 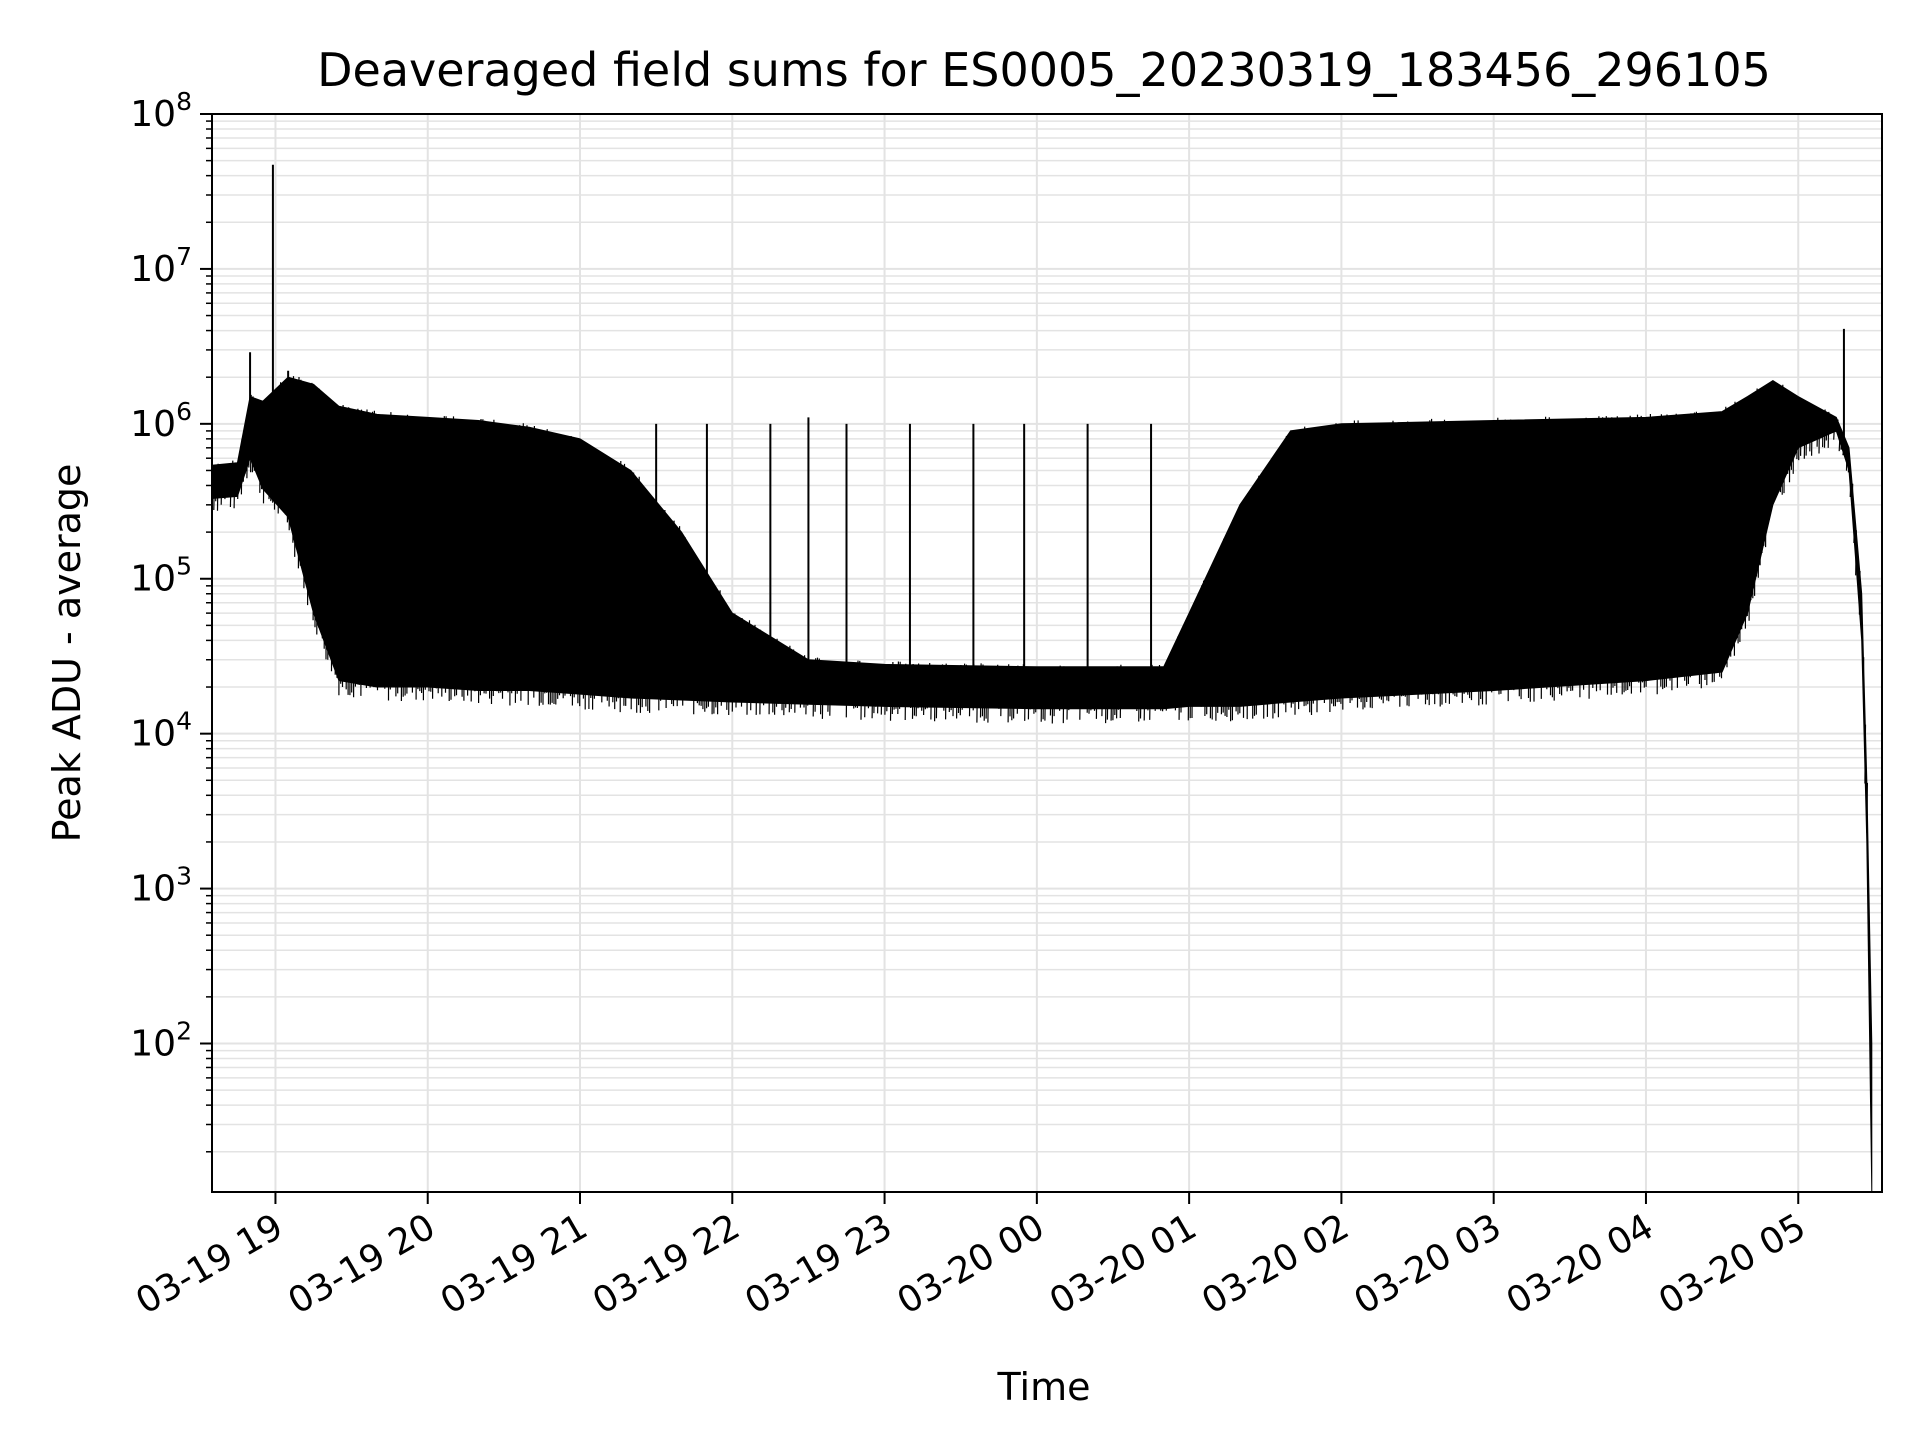 I want to click on y-axis: 10² 10³ 10⁴ 10⁵ 10⁶ 10⁷ 10⁸, so click(x=171, y=620).